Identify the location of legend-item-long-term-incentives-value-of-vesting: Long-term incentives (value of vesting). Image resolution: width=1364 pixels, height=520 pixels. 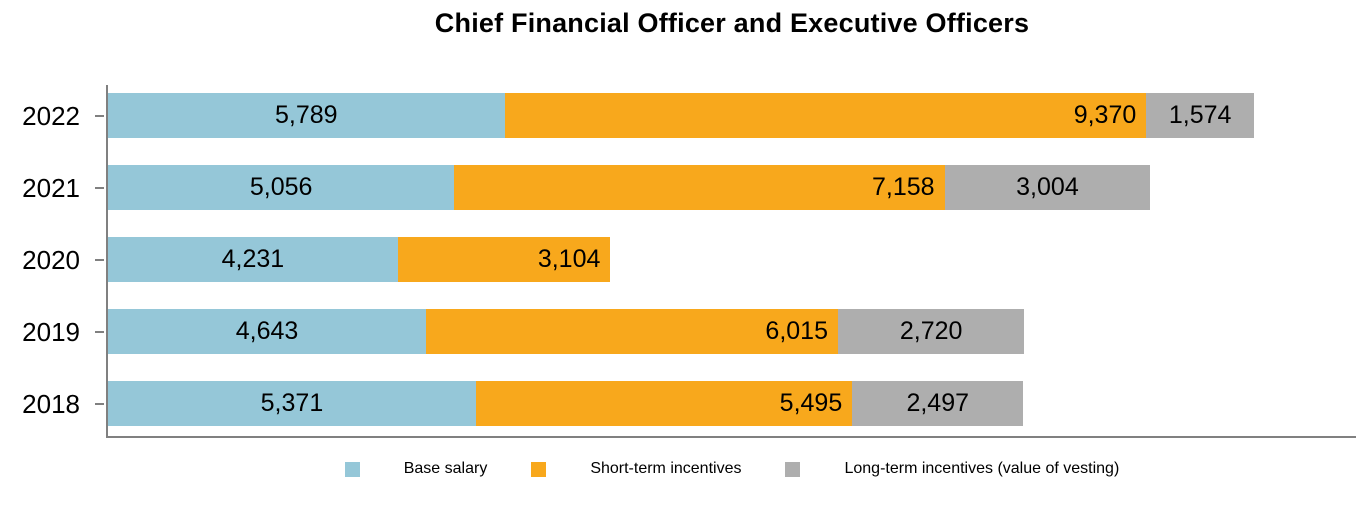
(952, 469).